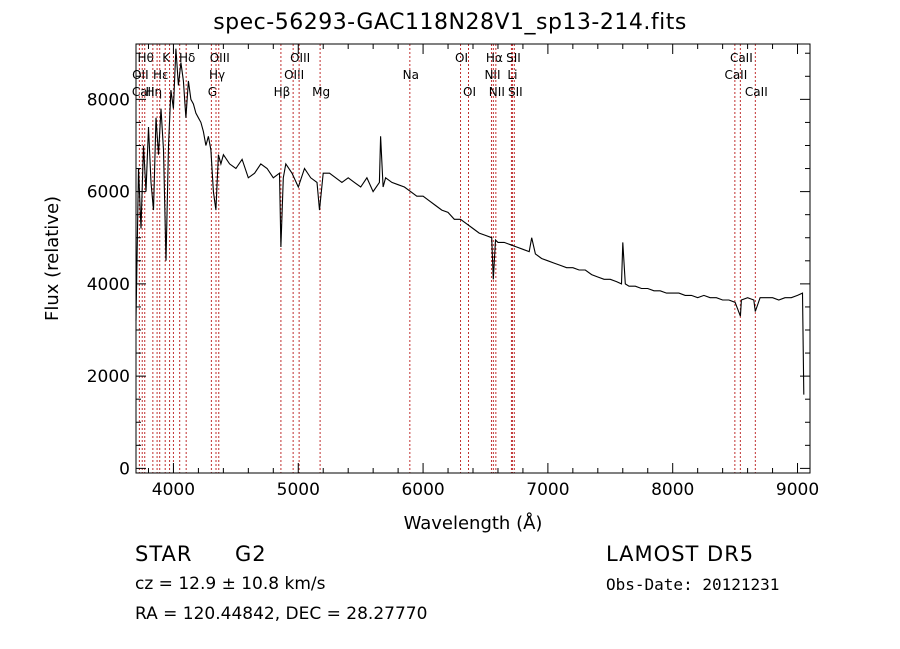 The height and width of the screenshot is (649, 900). What do you see at coordinates (166, 58) in the screenshot?
I see `line-marker-label: K` at bounding box center [166, 58].